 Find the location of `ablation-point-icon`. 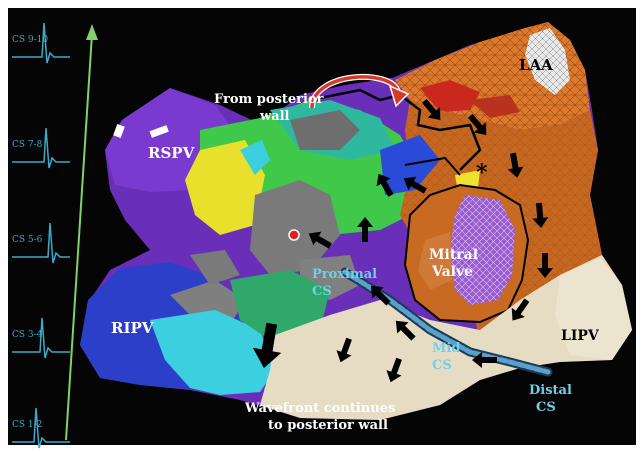

ablation-point-icon is located at coordinates (294, 235).